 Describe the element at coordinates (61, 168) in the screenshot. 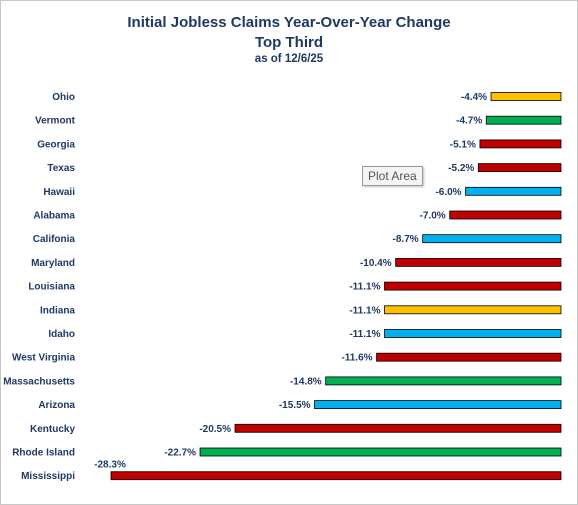

I see `category-label-texas: Texas` at that location.